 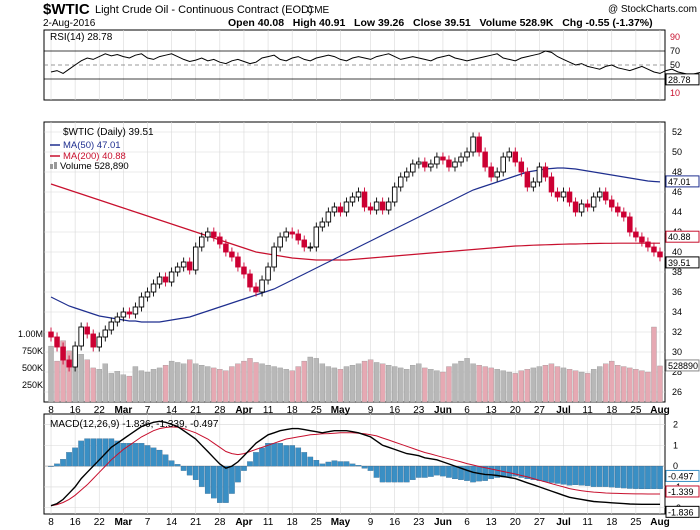 I want to click on macd-last-tag-box, so click(x=682, y=511).